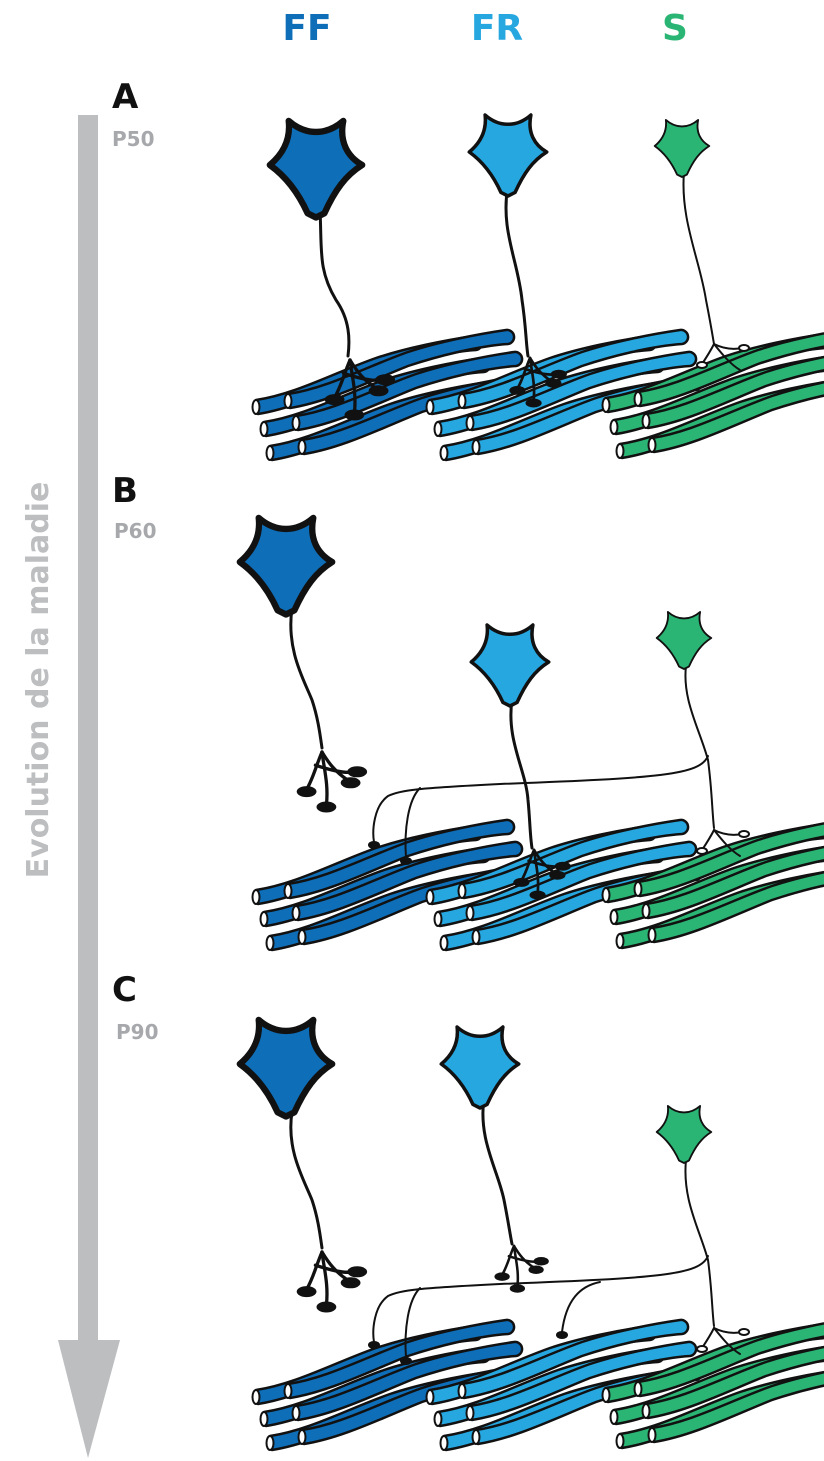 Image resolution: width=824 pixels, height=1461 pixels. Describe the element at coordinates (521, 774) in the screenshot. I see `fr-axon-b` at that location.